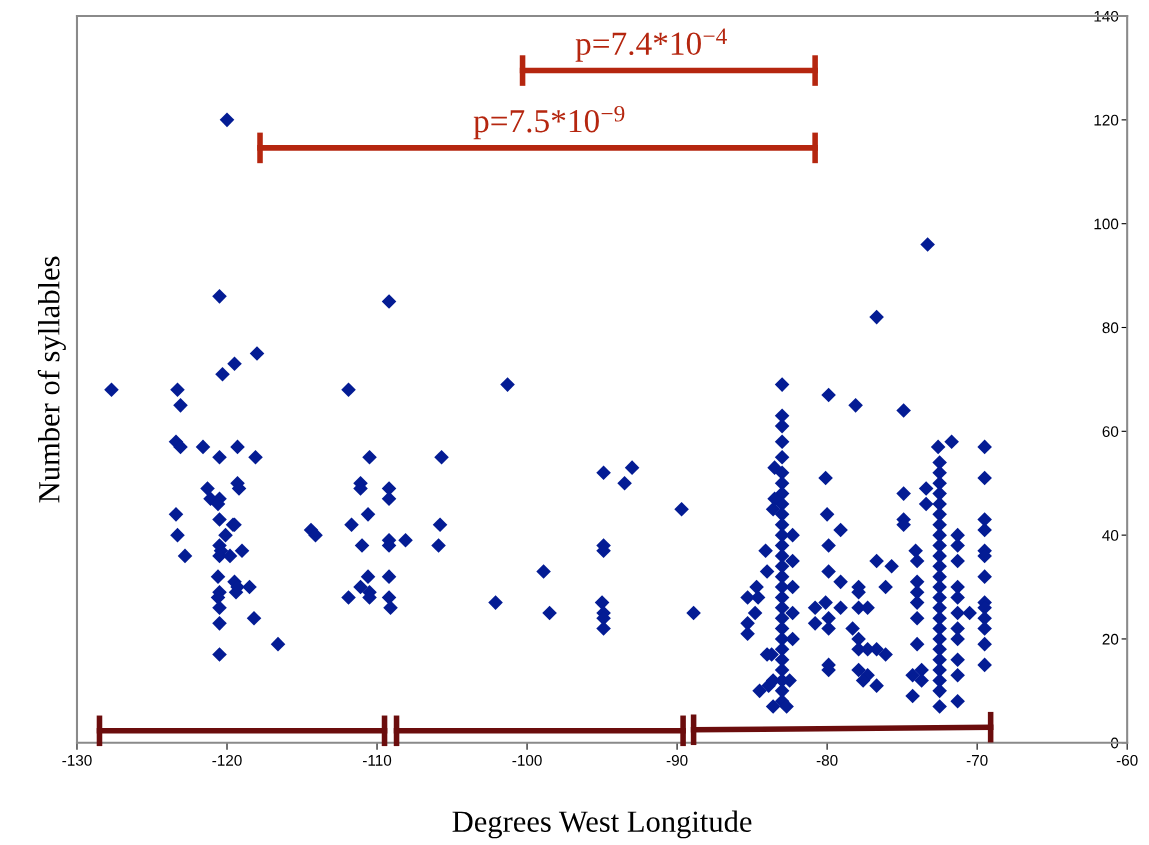  I want to click on y-tick-label: 100, so click(1106, 224).